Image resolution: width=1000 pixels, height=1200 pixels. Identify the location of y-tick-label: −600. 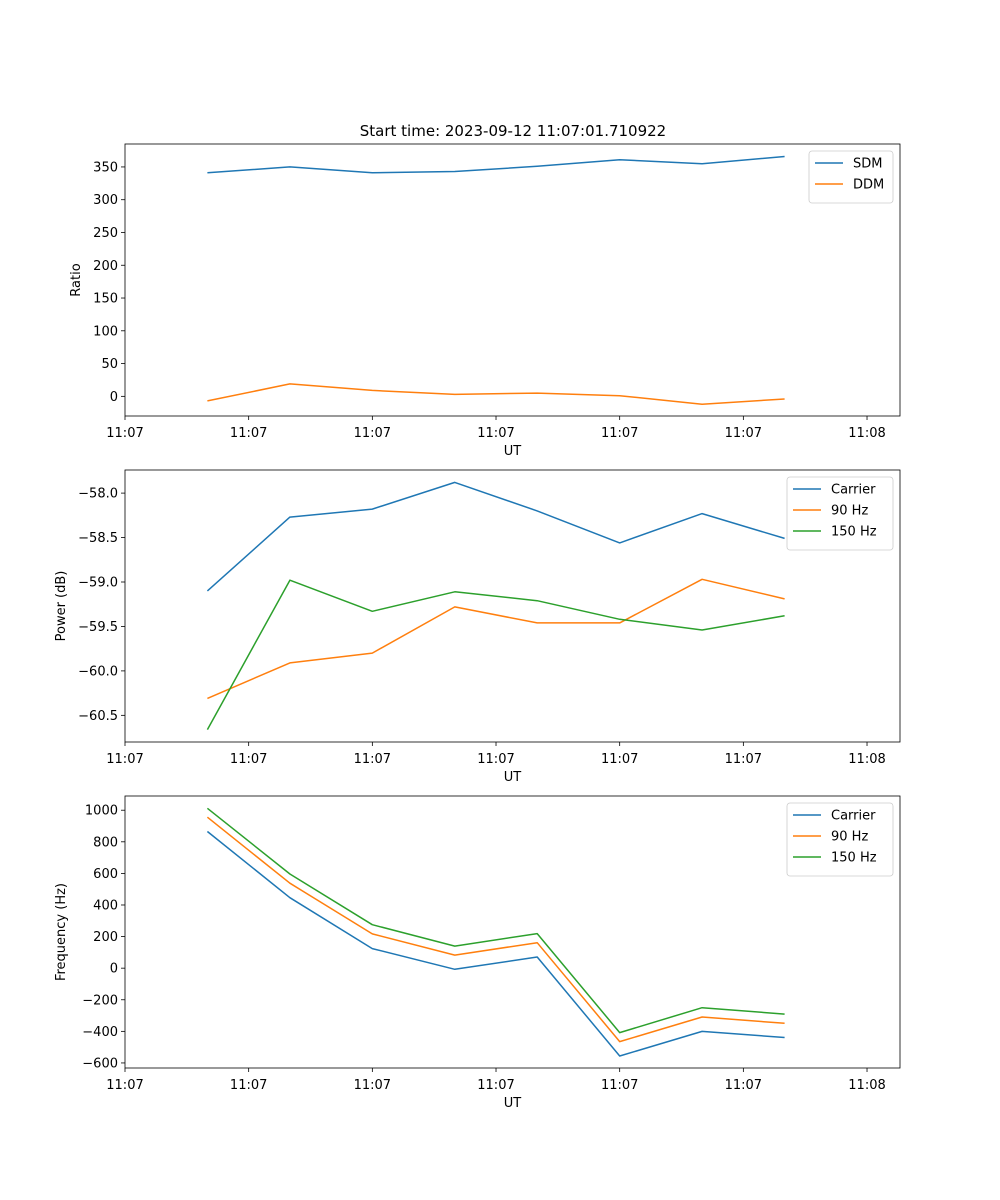
(100, 1063).